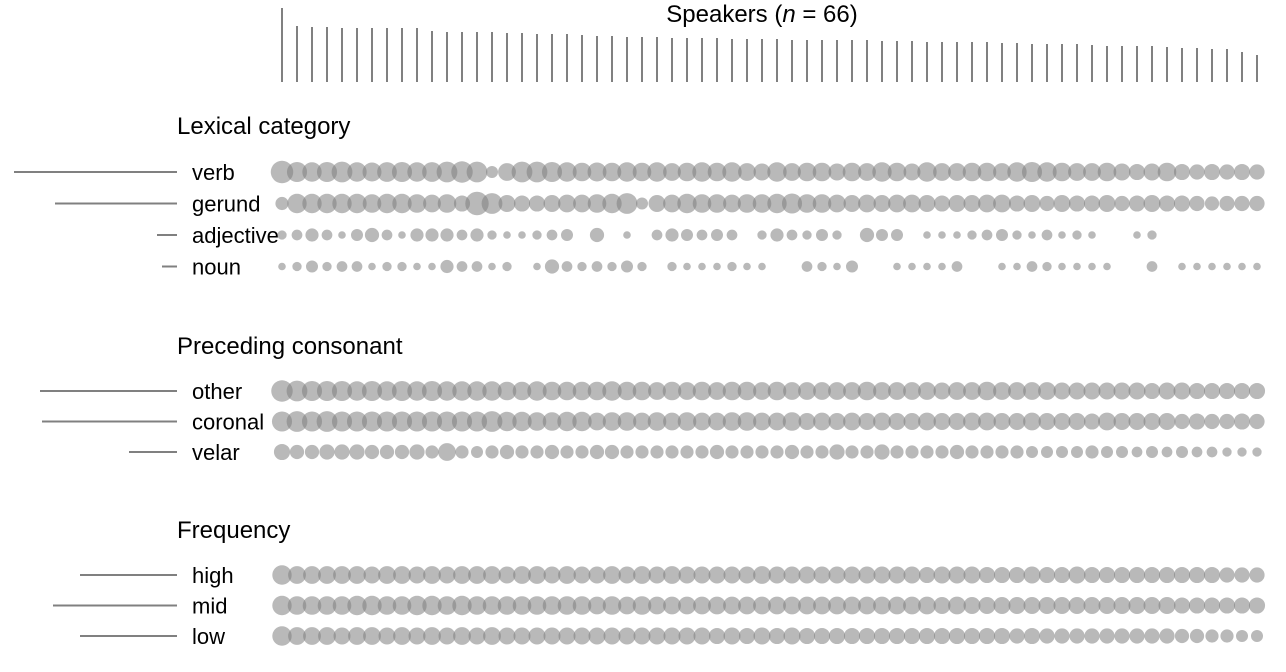 Image resolution: width=1286 pixels, height=672 pixels. I want to click on chart-title: Speakers (n = 66), so click(761, 14).